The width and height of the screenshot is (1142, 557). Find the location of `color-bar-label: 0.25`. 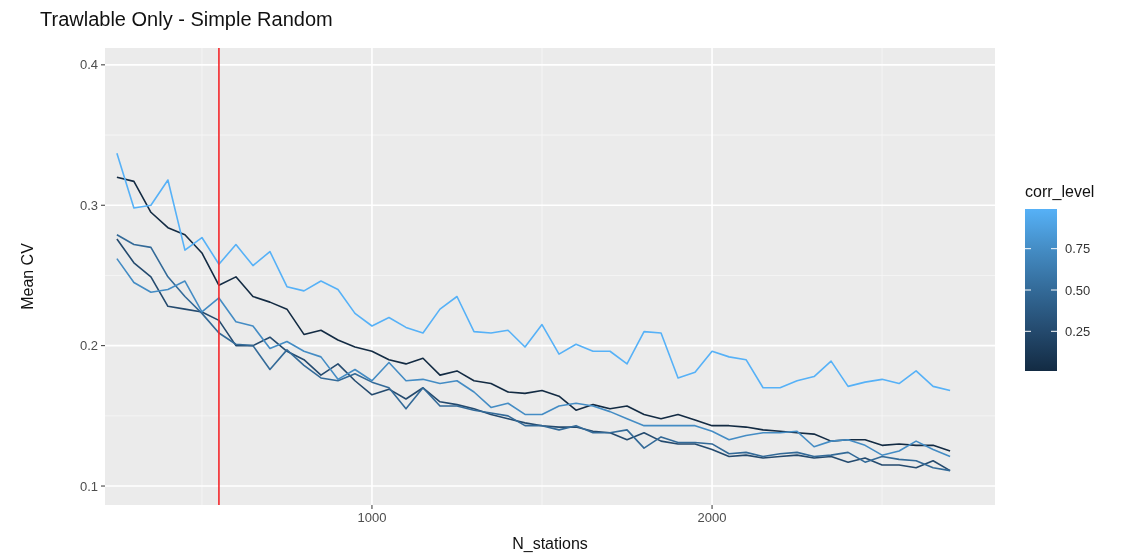

color-bar-label: 0.25 is located at coordinates (1078, 331).